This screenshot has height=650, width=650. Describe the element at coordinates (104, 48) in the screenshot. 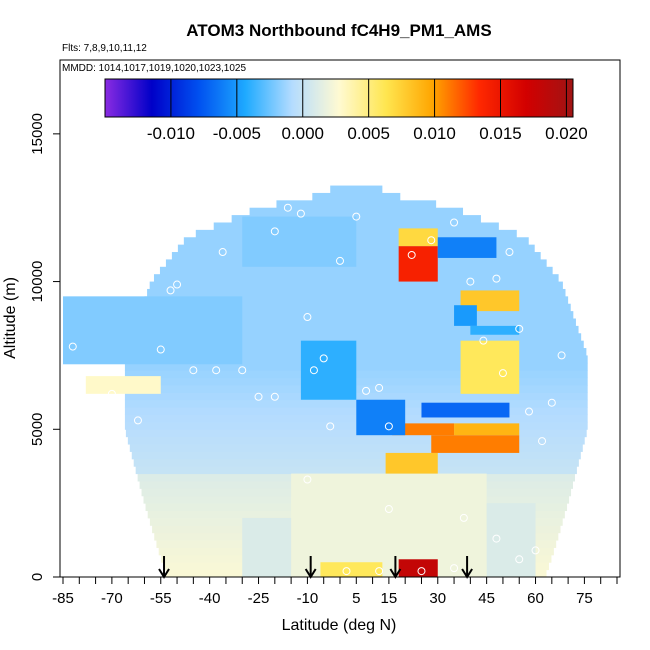

I see `flights-note: Flts: 7,8,9,10,11,12` at that location.